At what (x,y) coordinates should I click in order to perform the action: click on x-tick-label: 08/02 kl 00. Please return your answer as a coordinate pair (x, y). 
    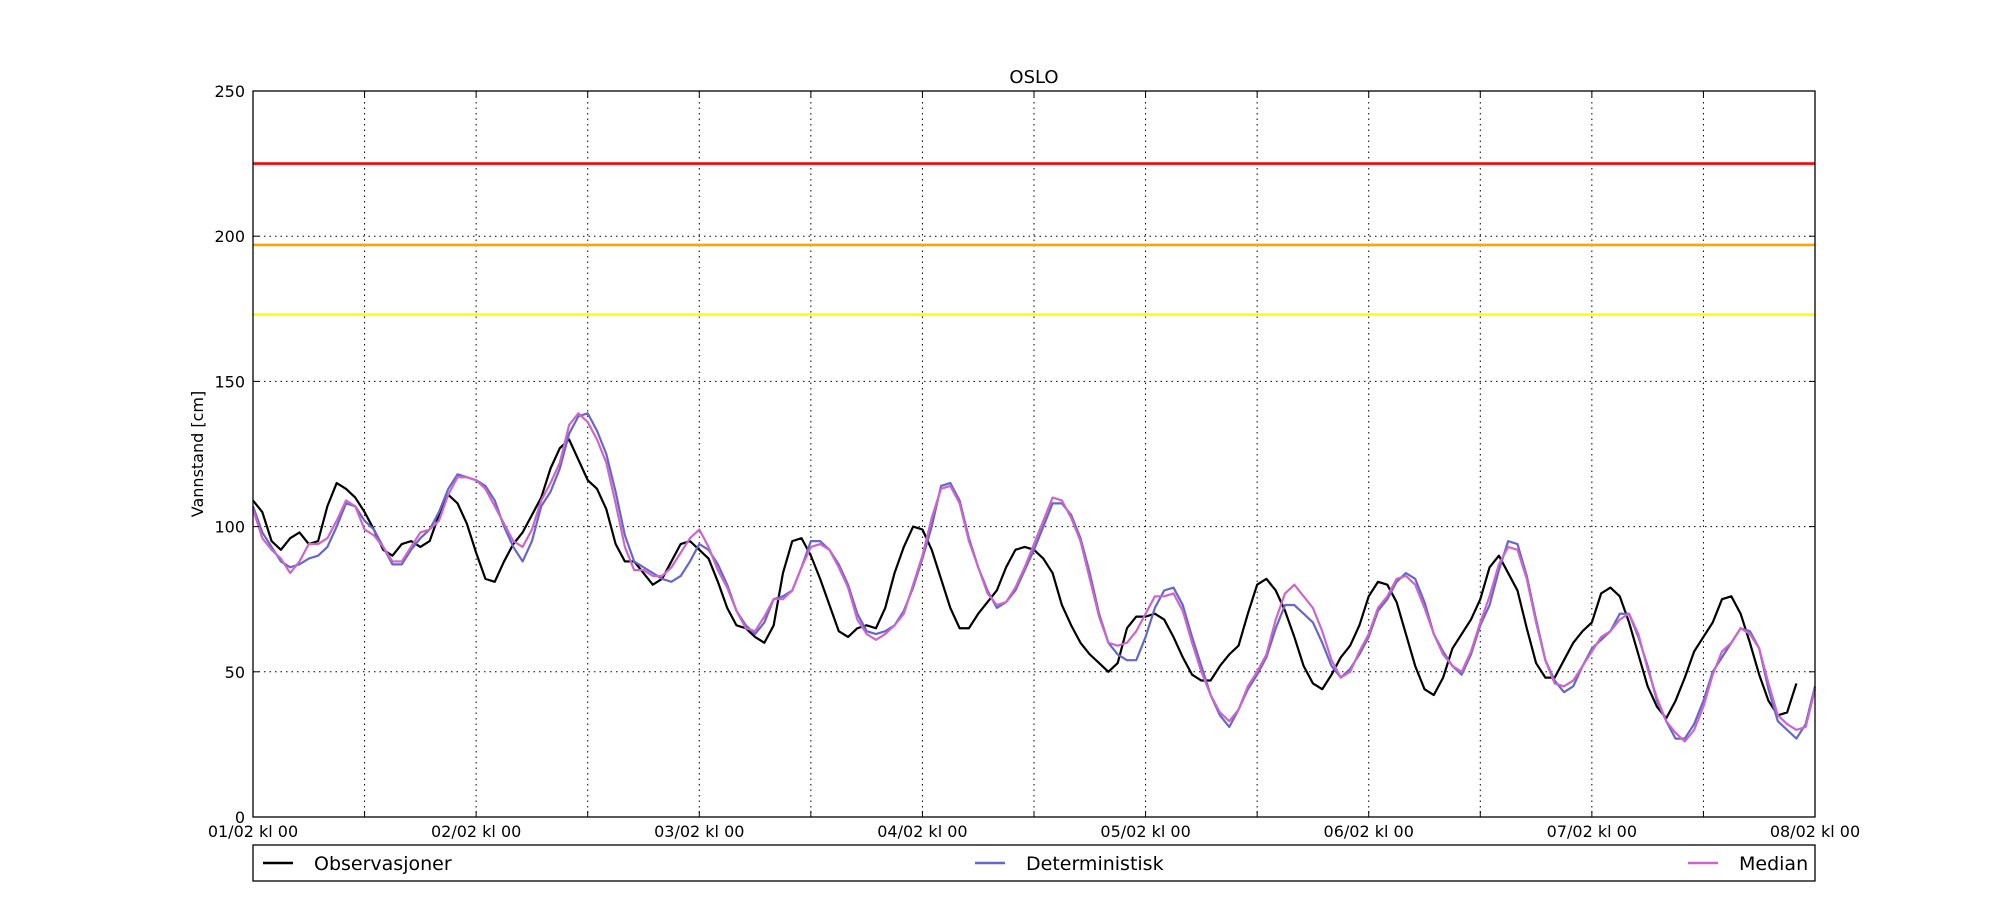
    Looking at the image, I should click on (1815, 831).